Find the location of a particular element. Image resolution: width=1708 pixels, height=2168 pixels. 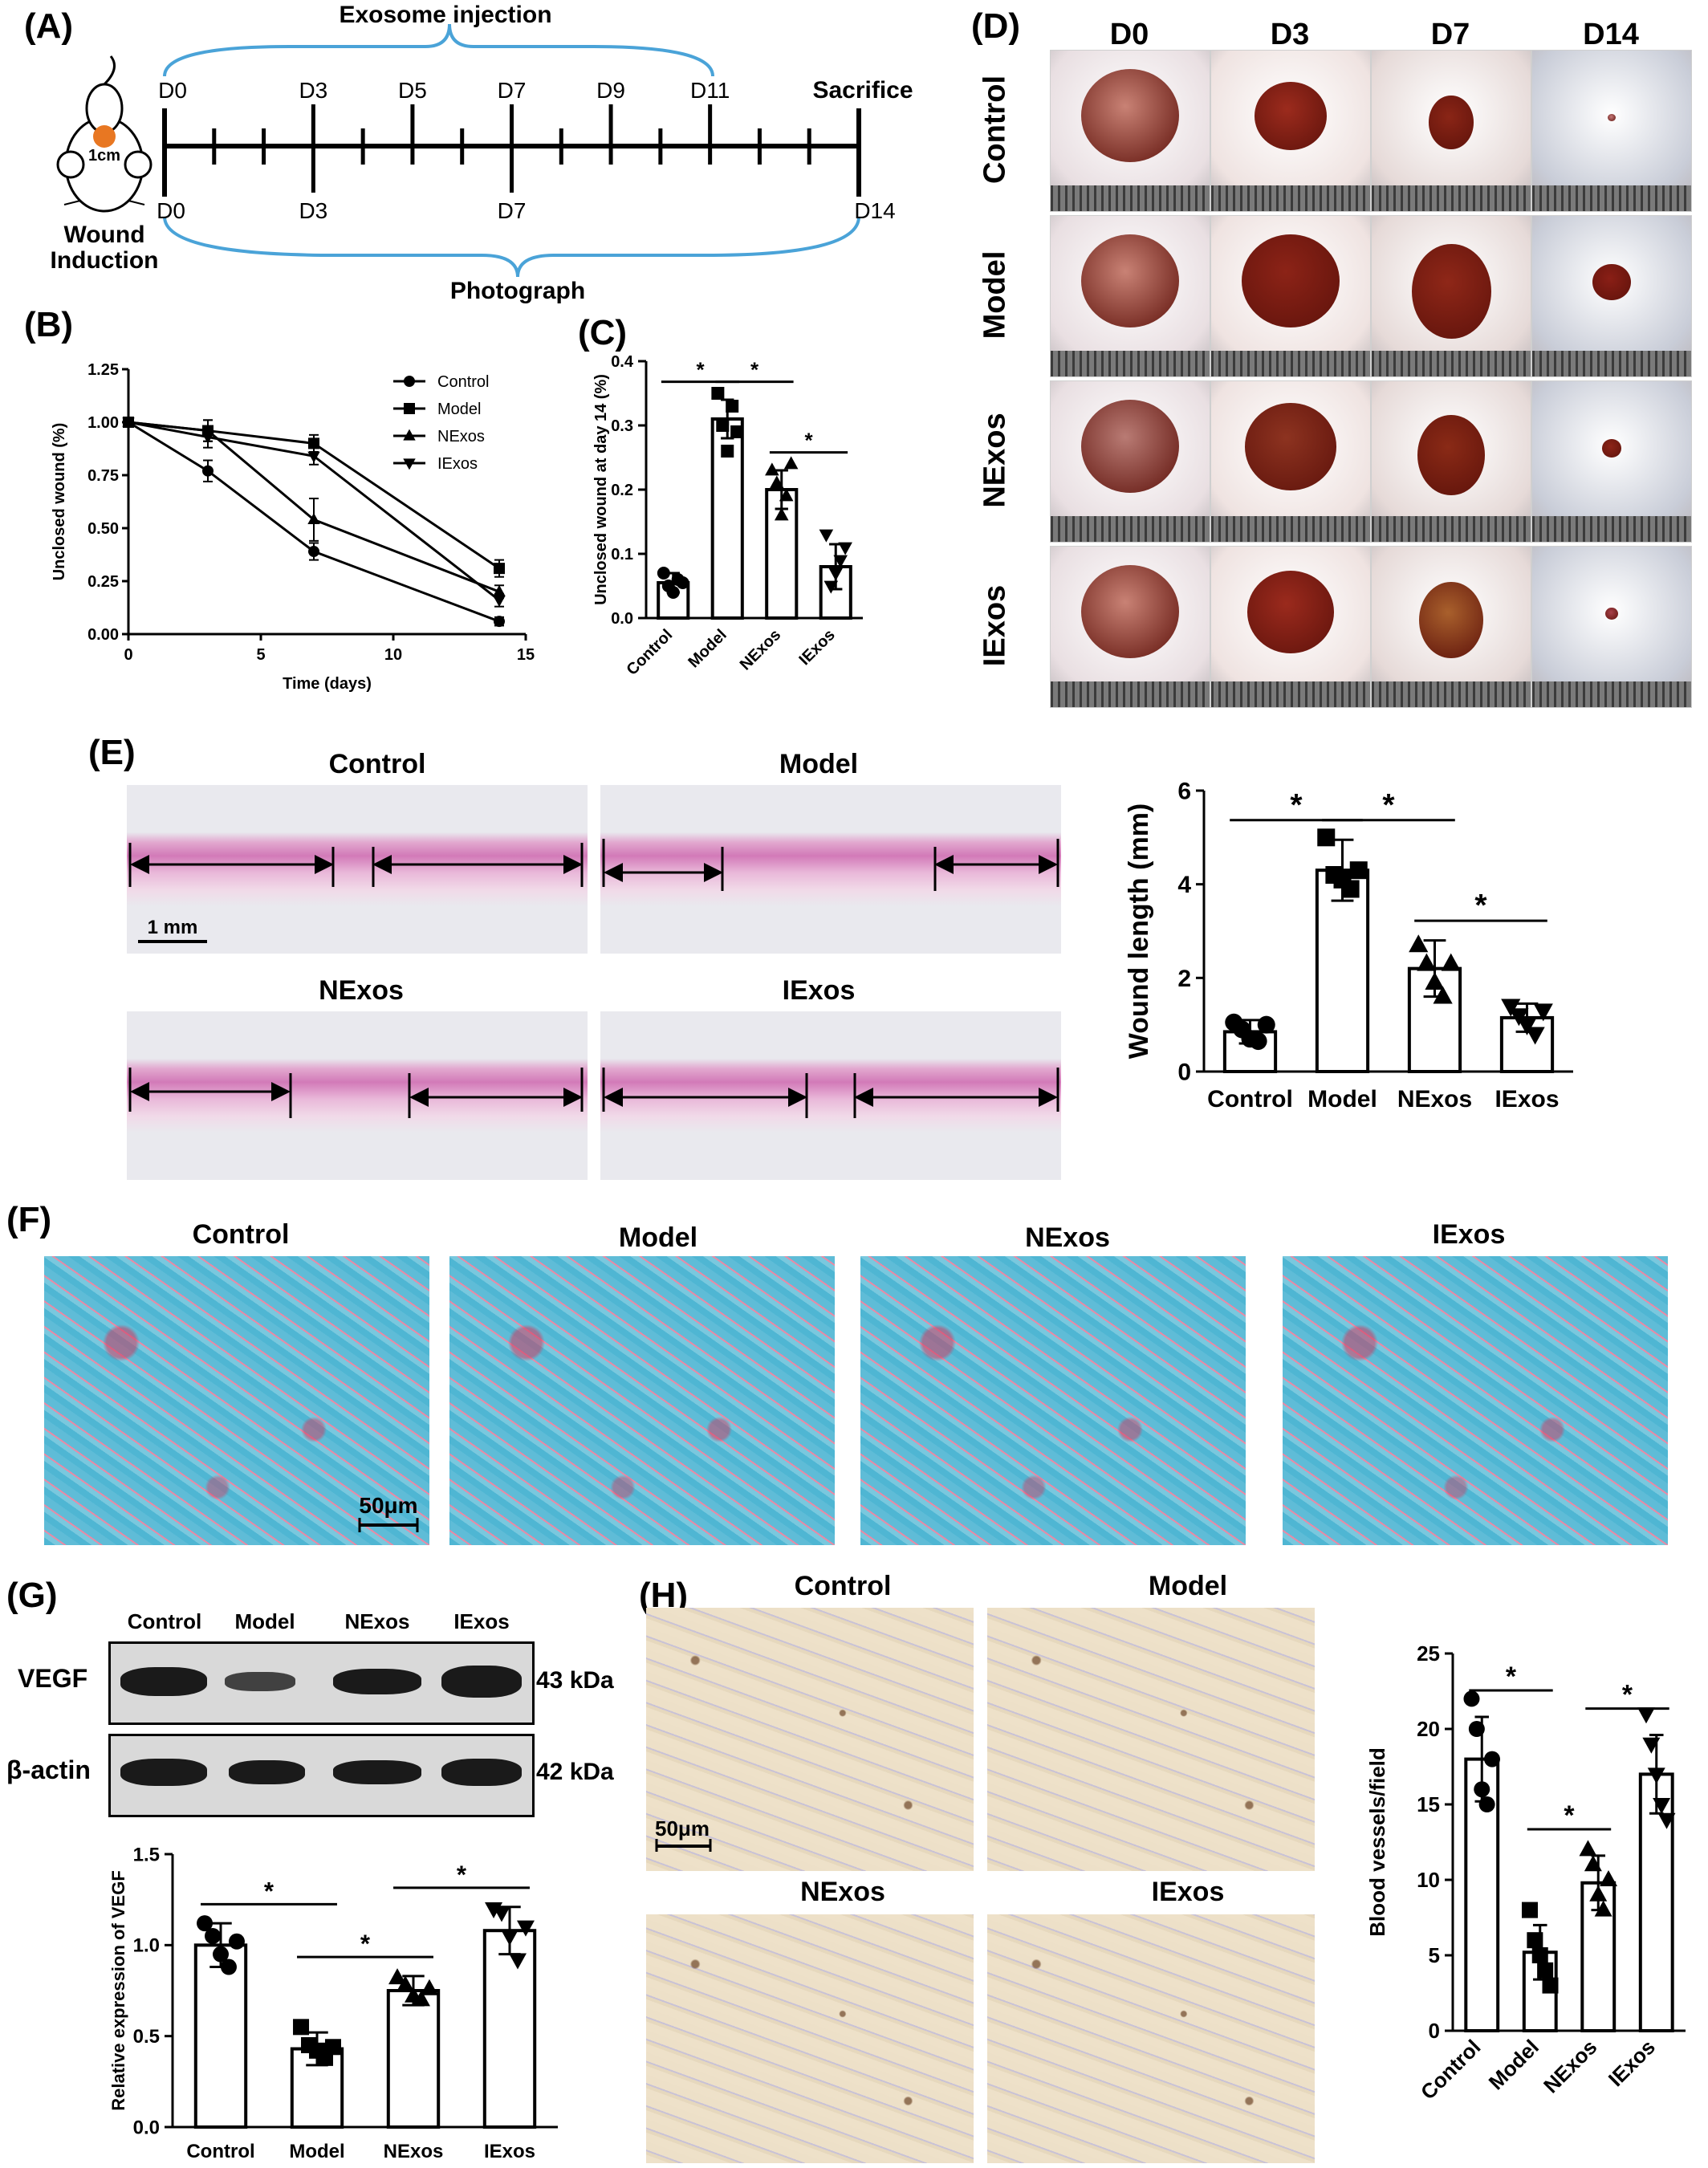

chartB-ytick-label: 1.00 is located at coordinates (103, 423).